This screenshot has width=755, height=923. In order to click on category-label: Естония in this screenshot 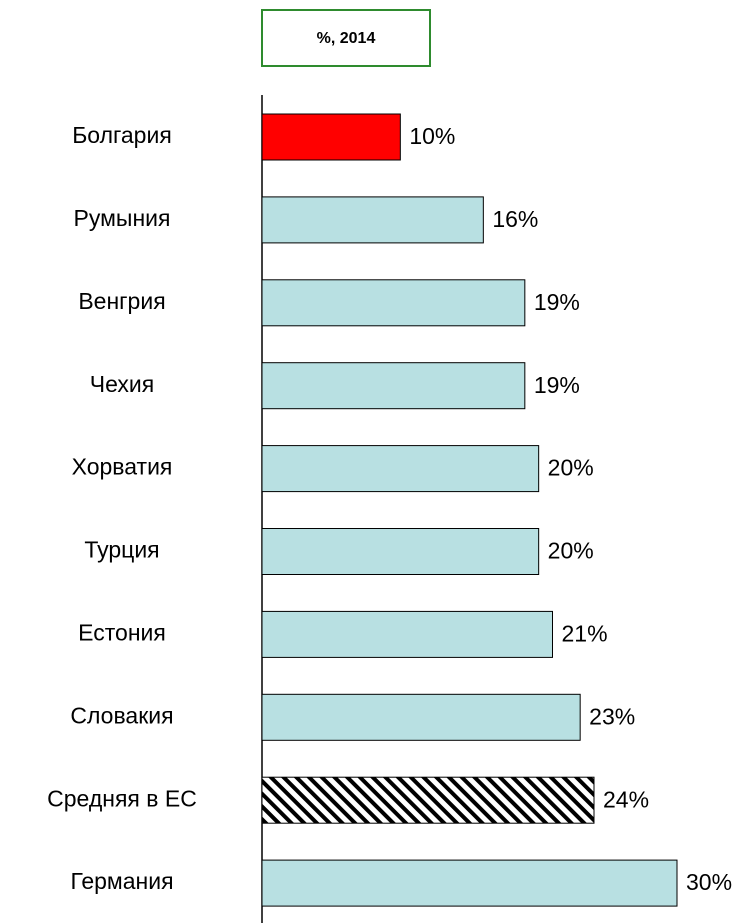, I will do `click(122, 632)`.